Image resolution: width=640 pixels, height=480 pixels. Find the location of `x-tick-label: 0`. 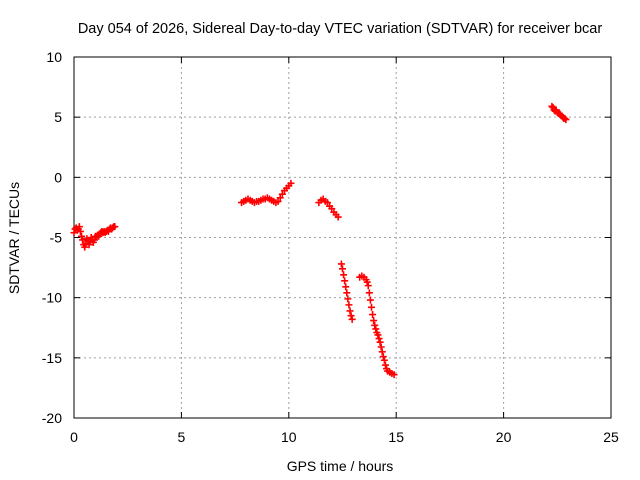

x-tick-label: 0 is located at coordinates (74, 437).